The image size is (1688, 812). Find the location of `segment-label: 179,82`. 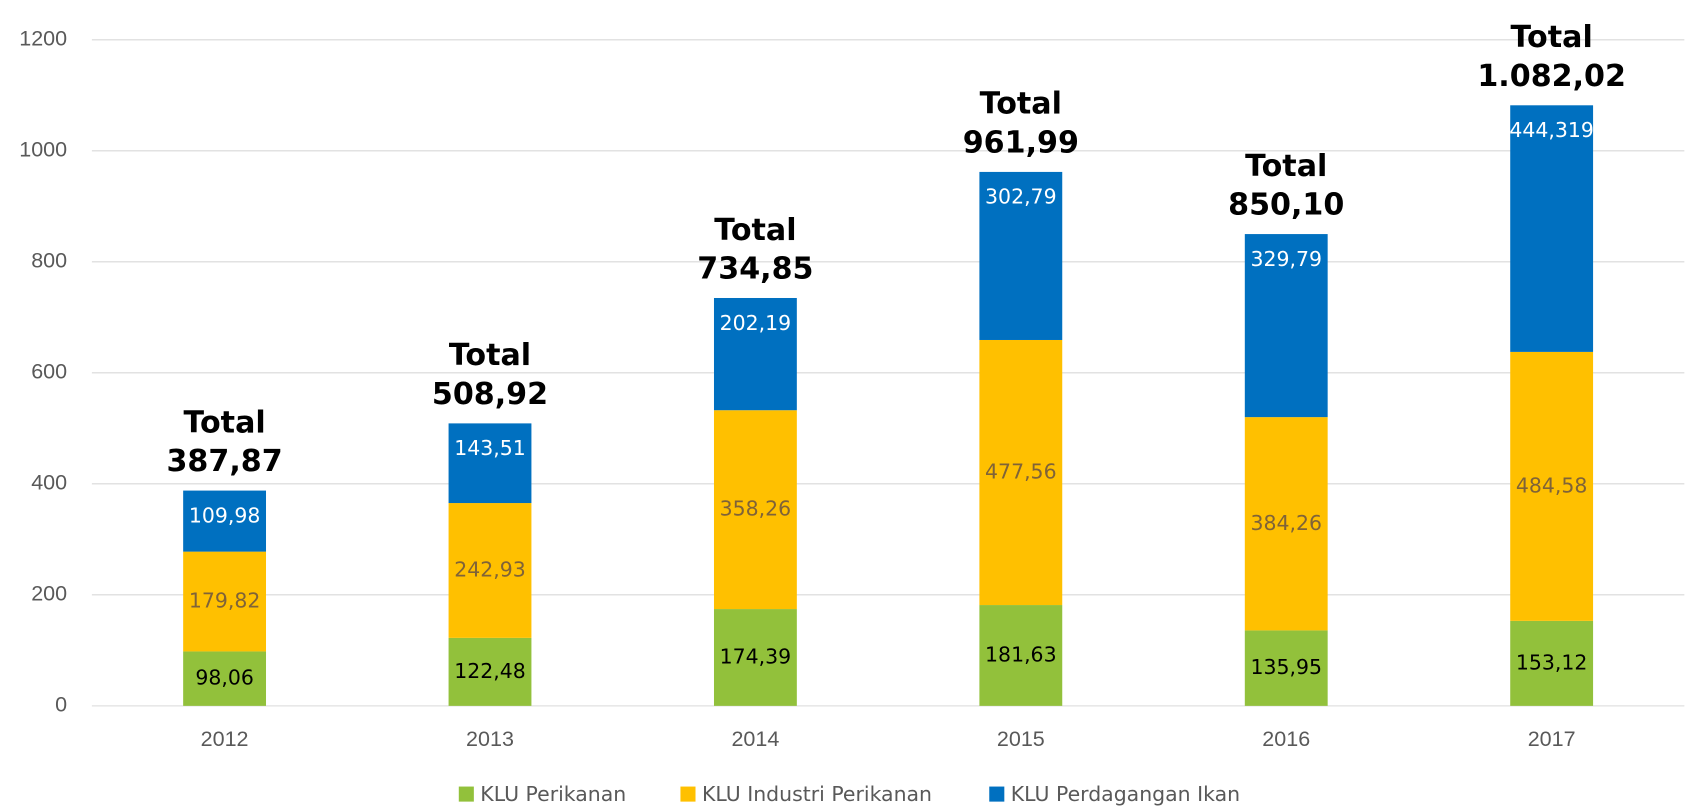

segment-label: 179,82 is located at coordinates (225, 601).